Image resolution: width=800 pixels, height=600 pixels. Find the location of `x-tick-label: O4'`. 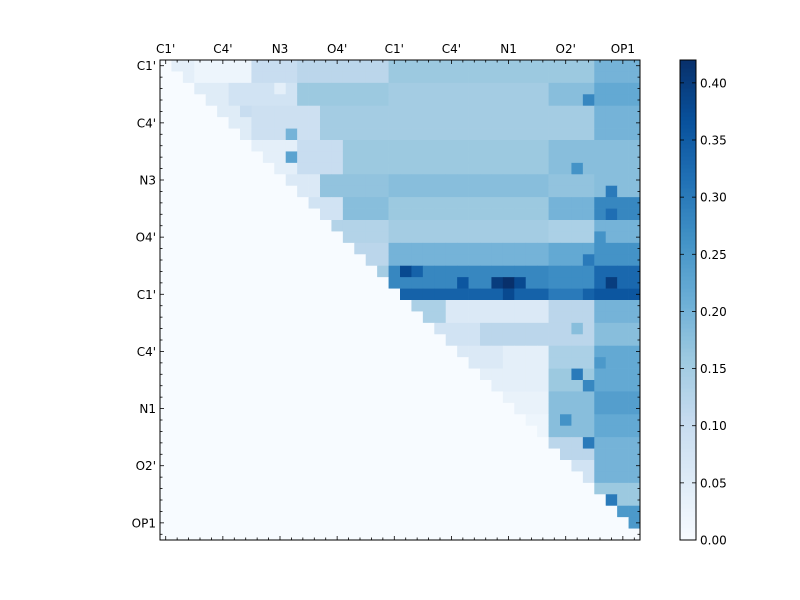

x-tick-label: O4' is located at coordinates (337, 49).